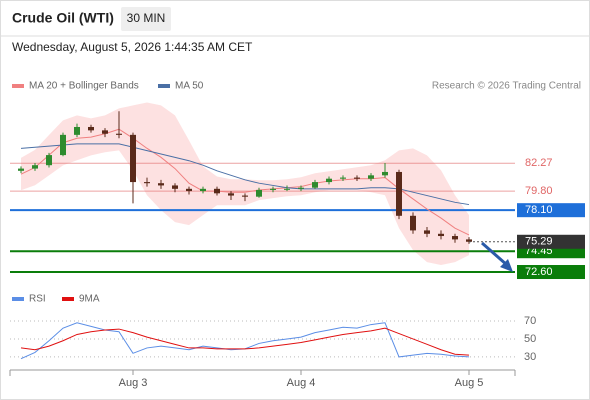 Image resolution: width=590 pixels, height=400 pixels. I want to click on interval: 30 MIN, so click(146, 18).